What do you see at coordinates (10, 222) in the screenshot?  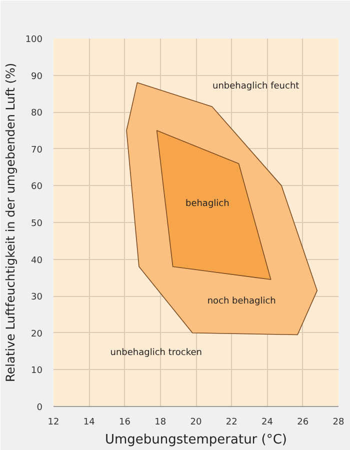 I see `y-axis-title: Relative Luftfeuchtigkeit in der umgebenden Luft (%)` at bounding box center [10, 222].